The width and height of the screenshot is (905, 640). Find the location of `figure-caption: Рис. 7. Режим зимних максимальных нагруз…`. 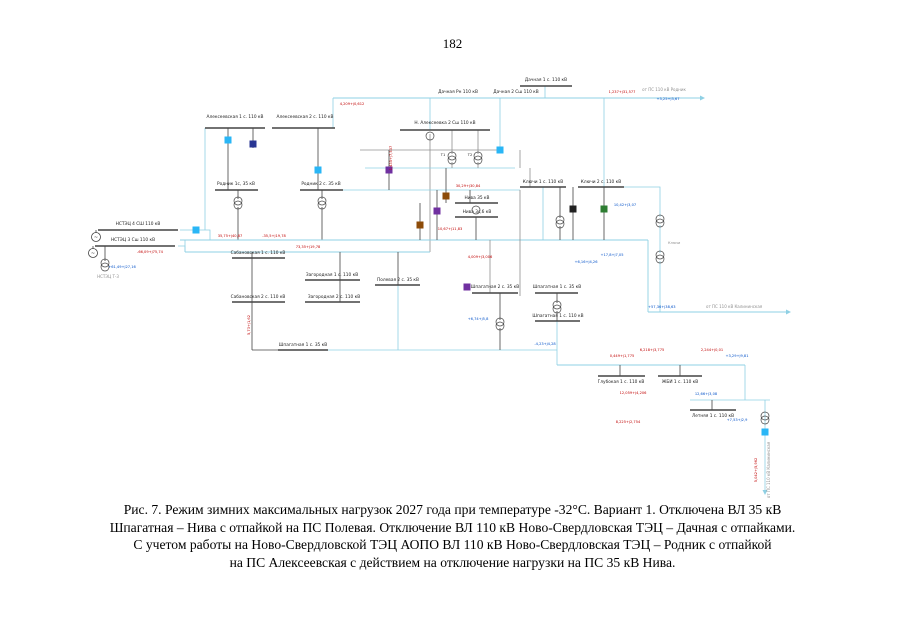

figure-caption: Рис. 7. Режим зимних максимальных нагруз… is located at coordinates (452, 536).